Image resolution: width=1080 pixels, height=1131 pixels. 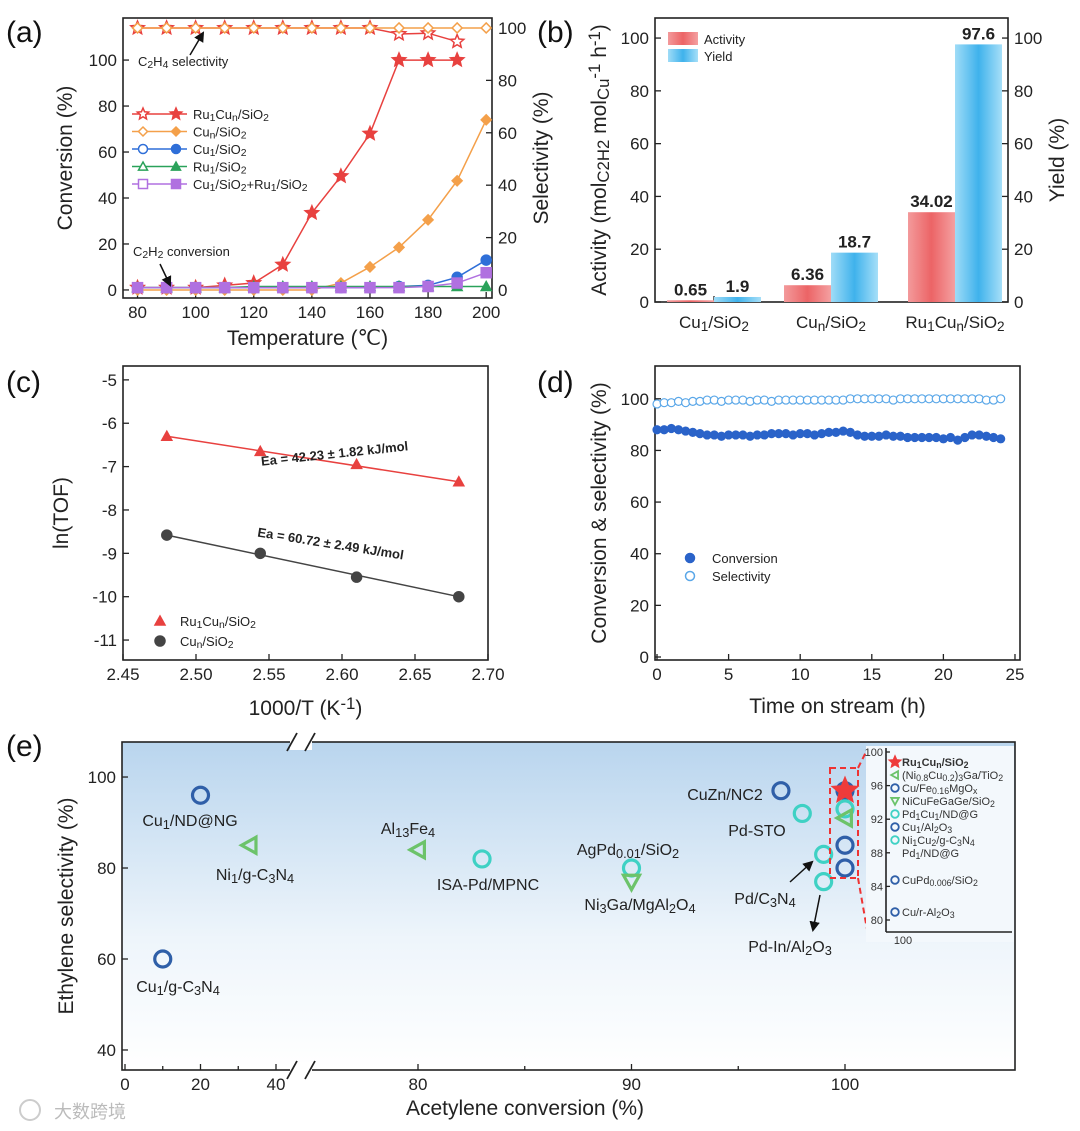 What do you see at coordinates (978, 33) in the screenshot?
I see `bar-value-label: 97.6` at bounding box center [978, 33].